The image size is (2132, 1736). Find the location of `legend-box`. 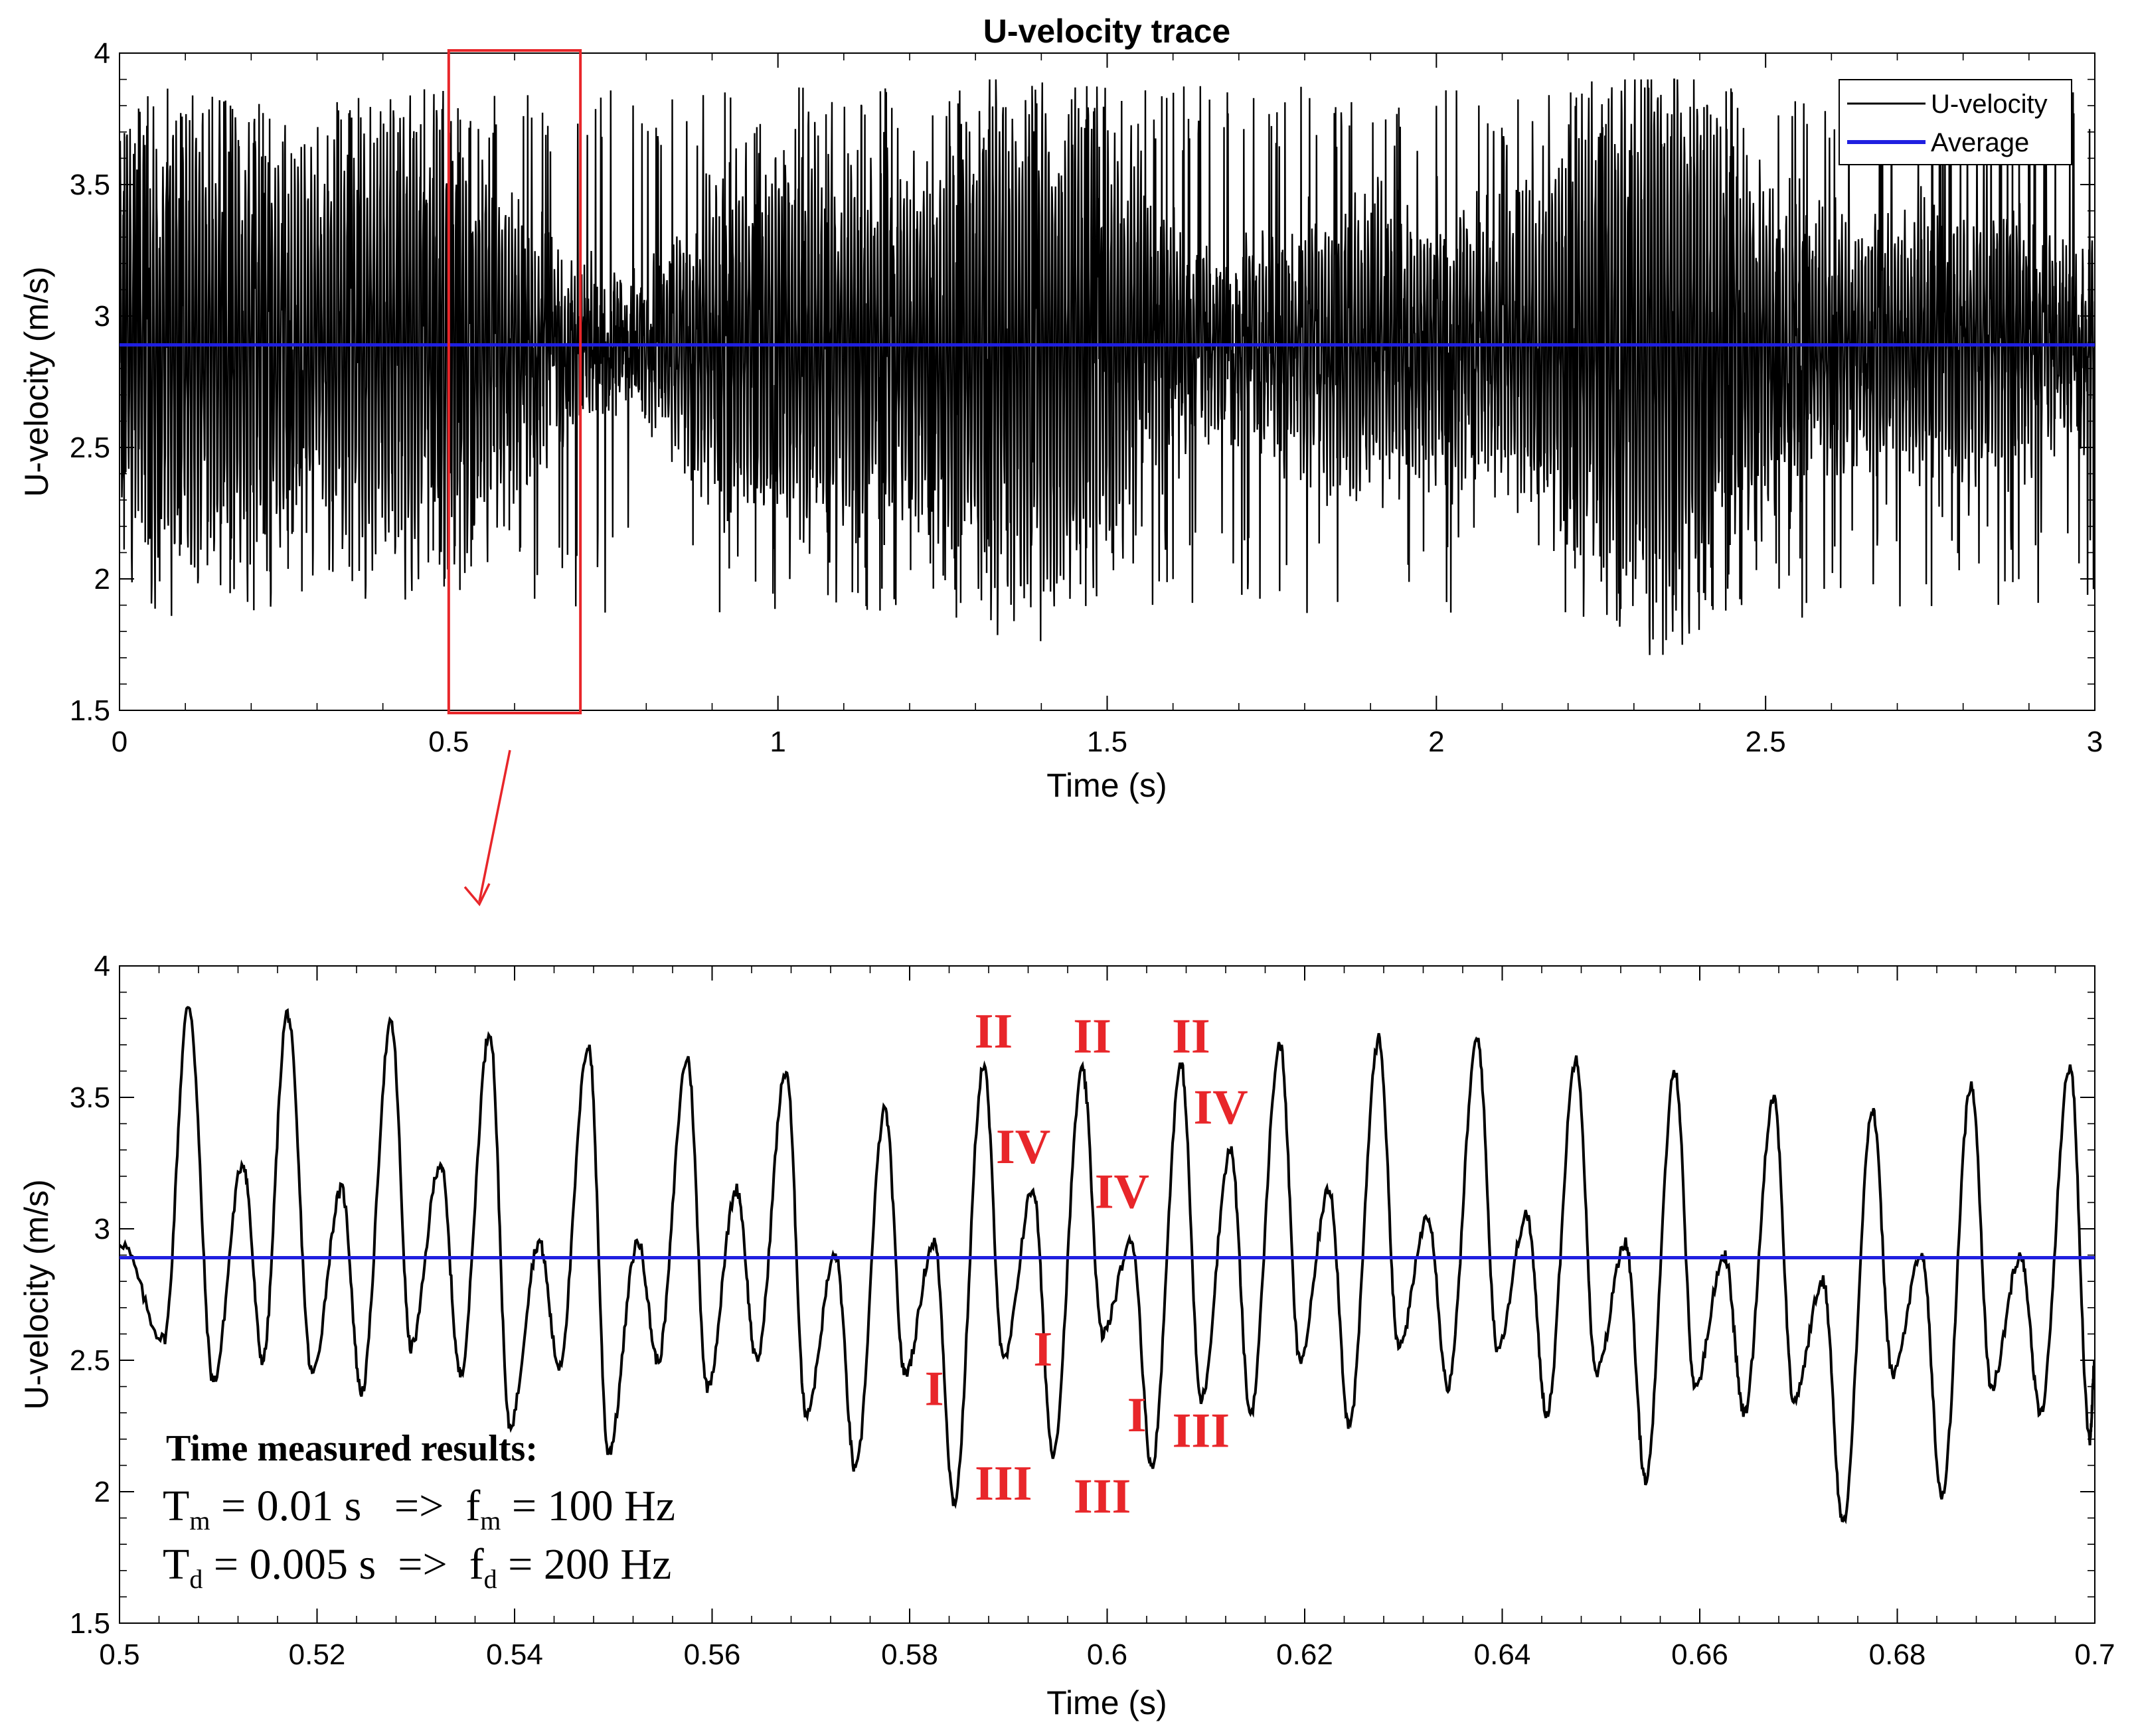

legend-box is located at coordinates (1955, 122).